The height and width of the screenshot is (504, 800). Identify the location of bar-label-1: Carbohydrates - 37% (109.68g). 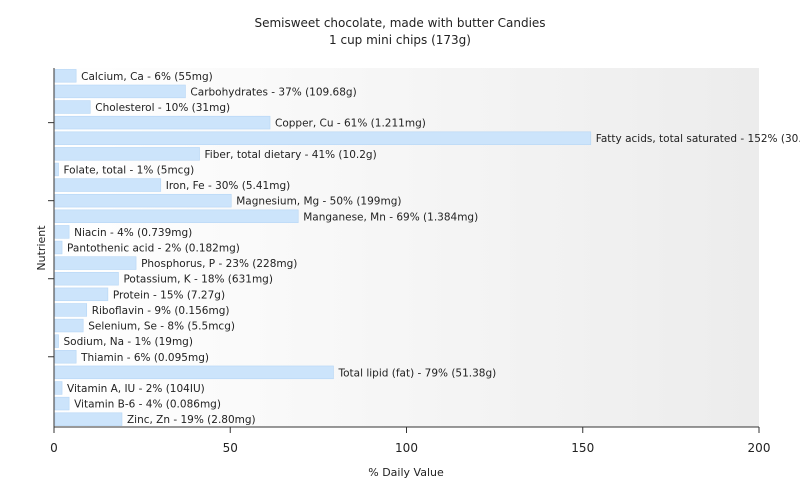
(273, 92).